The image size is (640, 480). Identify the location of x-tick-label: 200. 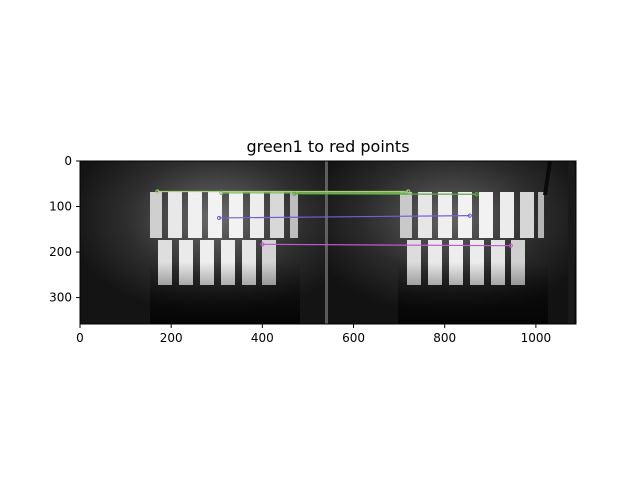
(171, 338).